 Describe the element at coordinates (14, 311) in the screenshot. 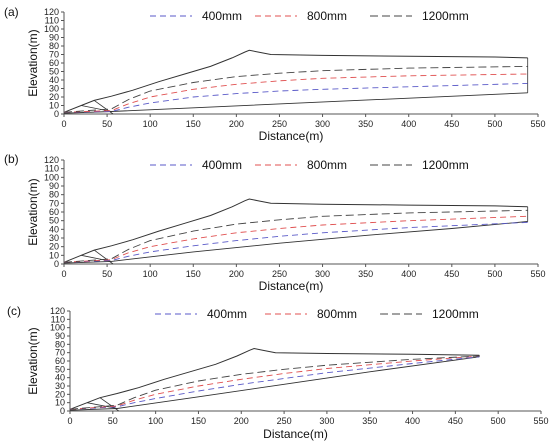

I see `panel-label: (c)` at that location.